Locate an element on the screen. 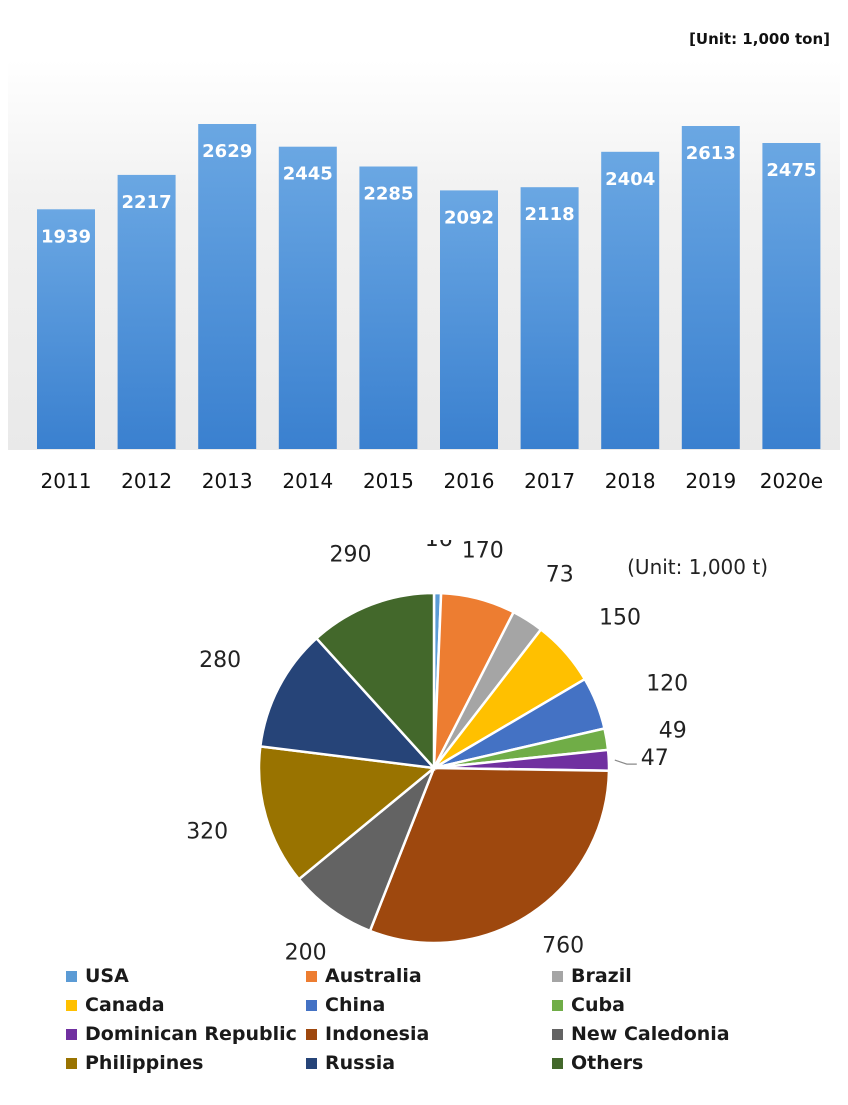 Image resolution: width=848 pixels, height=1105 pixels. x-tick-label: 2013 is located at coordinates (227, 481).